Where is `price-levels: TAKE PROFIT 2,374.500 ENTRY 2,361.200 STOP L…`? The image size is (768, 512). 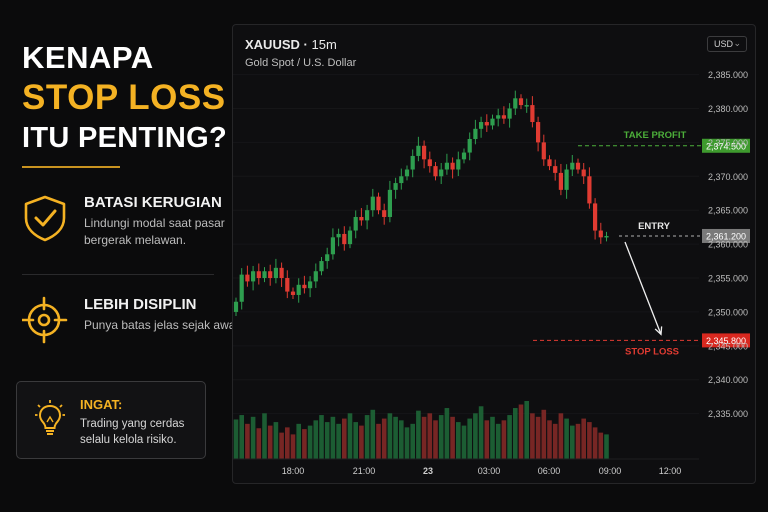 price-levels: TAKE PROFIT 2,374.500 ENTRY 2,361.200 STOP L… is located at coordinates (641, 243).